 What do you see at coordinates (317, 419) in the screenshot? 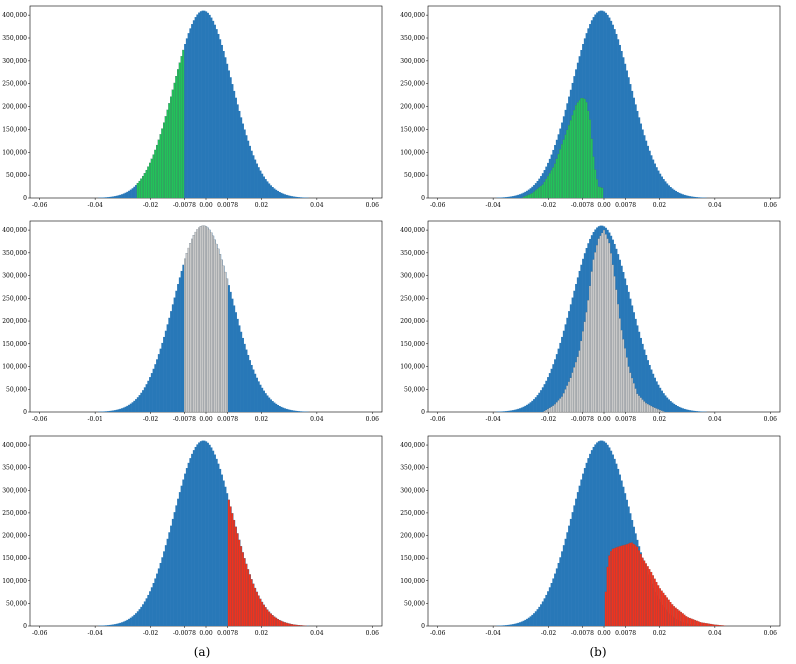
I see `x-tick-label: 0.04` at bounding box center [317, 419].